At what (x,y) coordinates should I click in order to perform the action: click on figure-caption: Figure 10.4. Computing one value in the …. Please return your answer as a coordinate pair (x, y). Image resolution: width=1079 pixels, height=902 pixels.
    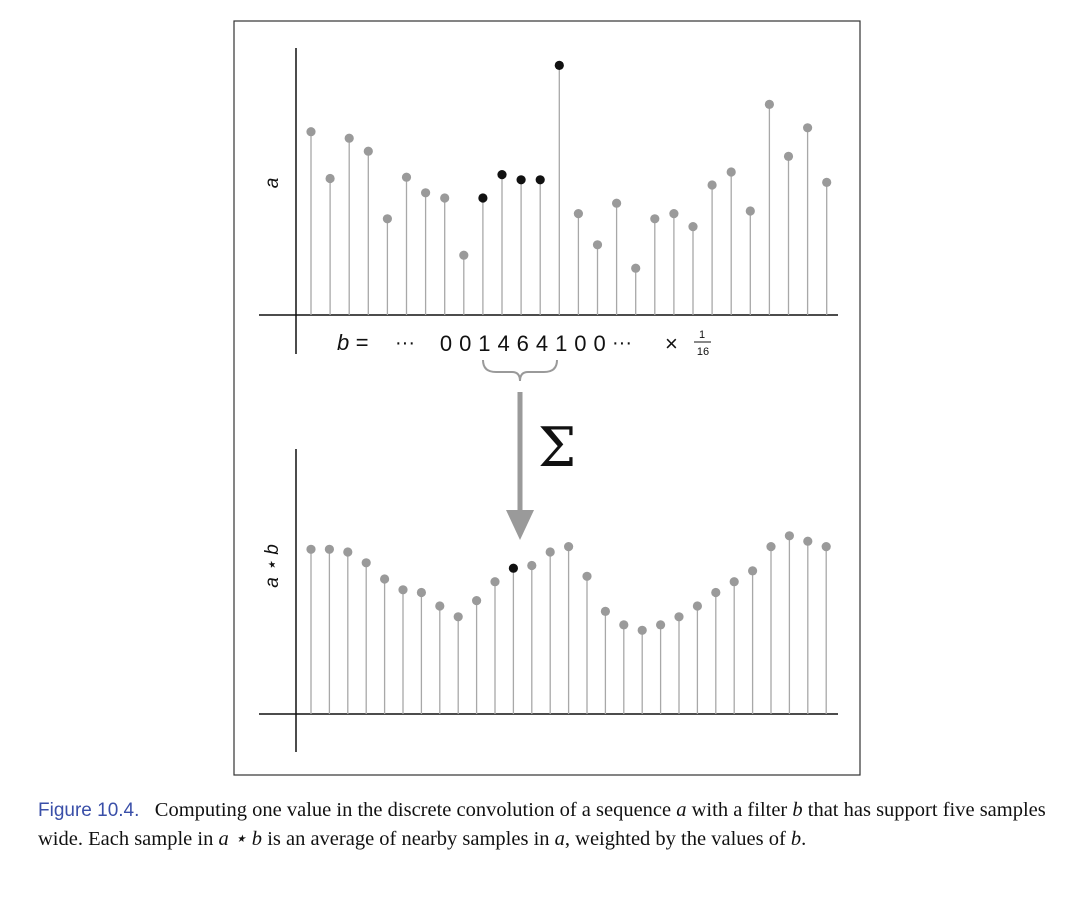
    Looking at the image, I should click on (548, 824).